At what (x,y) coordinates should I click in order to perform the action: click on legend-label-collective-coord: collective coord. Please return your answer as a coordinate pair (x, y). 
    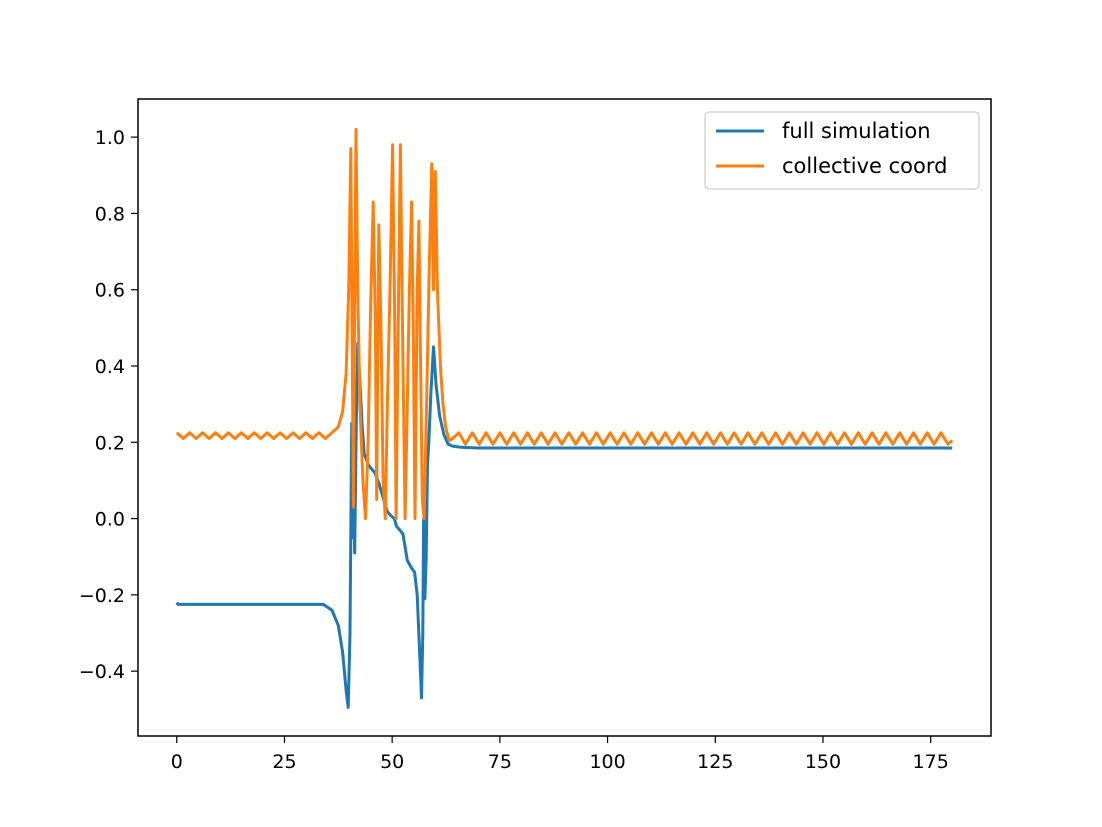
    Looking at the image, I should click on (864, 166).